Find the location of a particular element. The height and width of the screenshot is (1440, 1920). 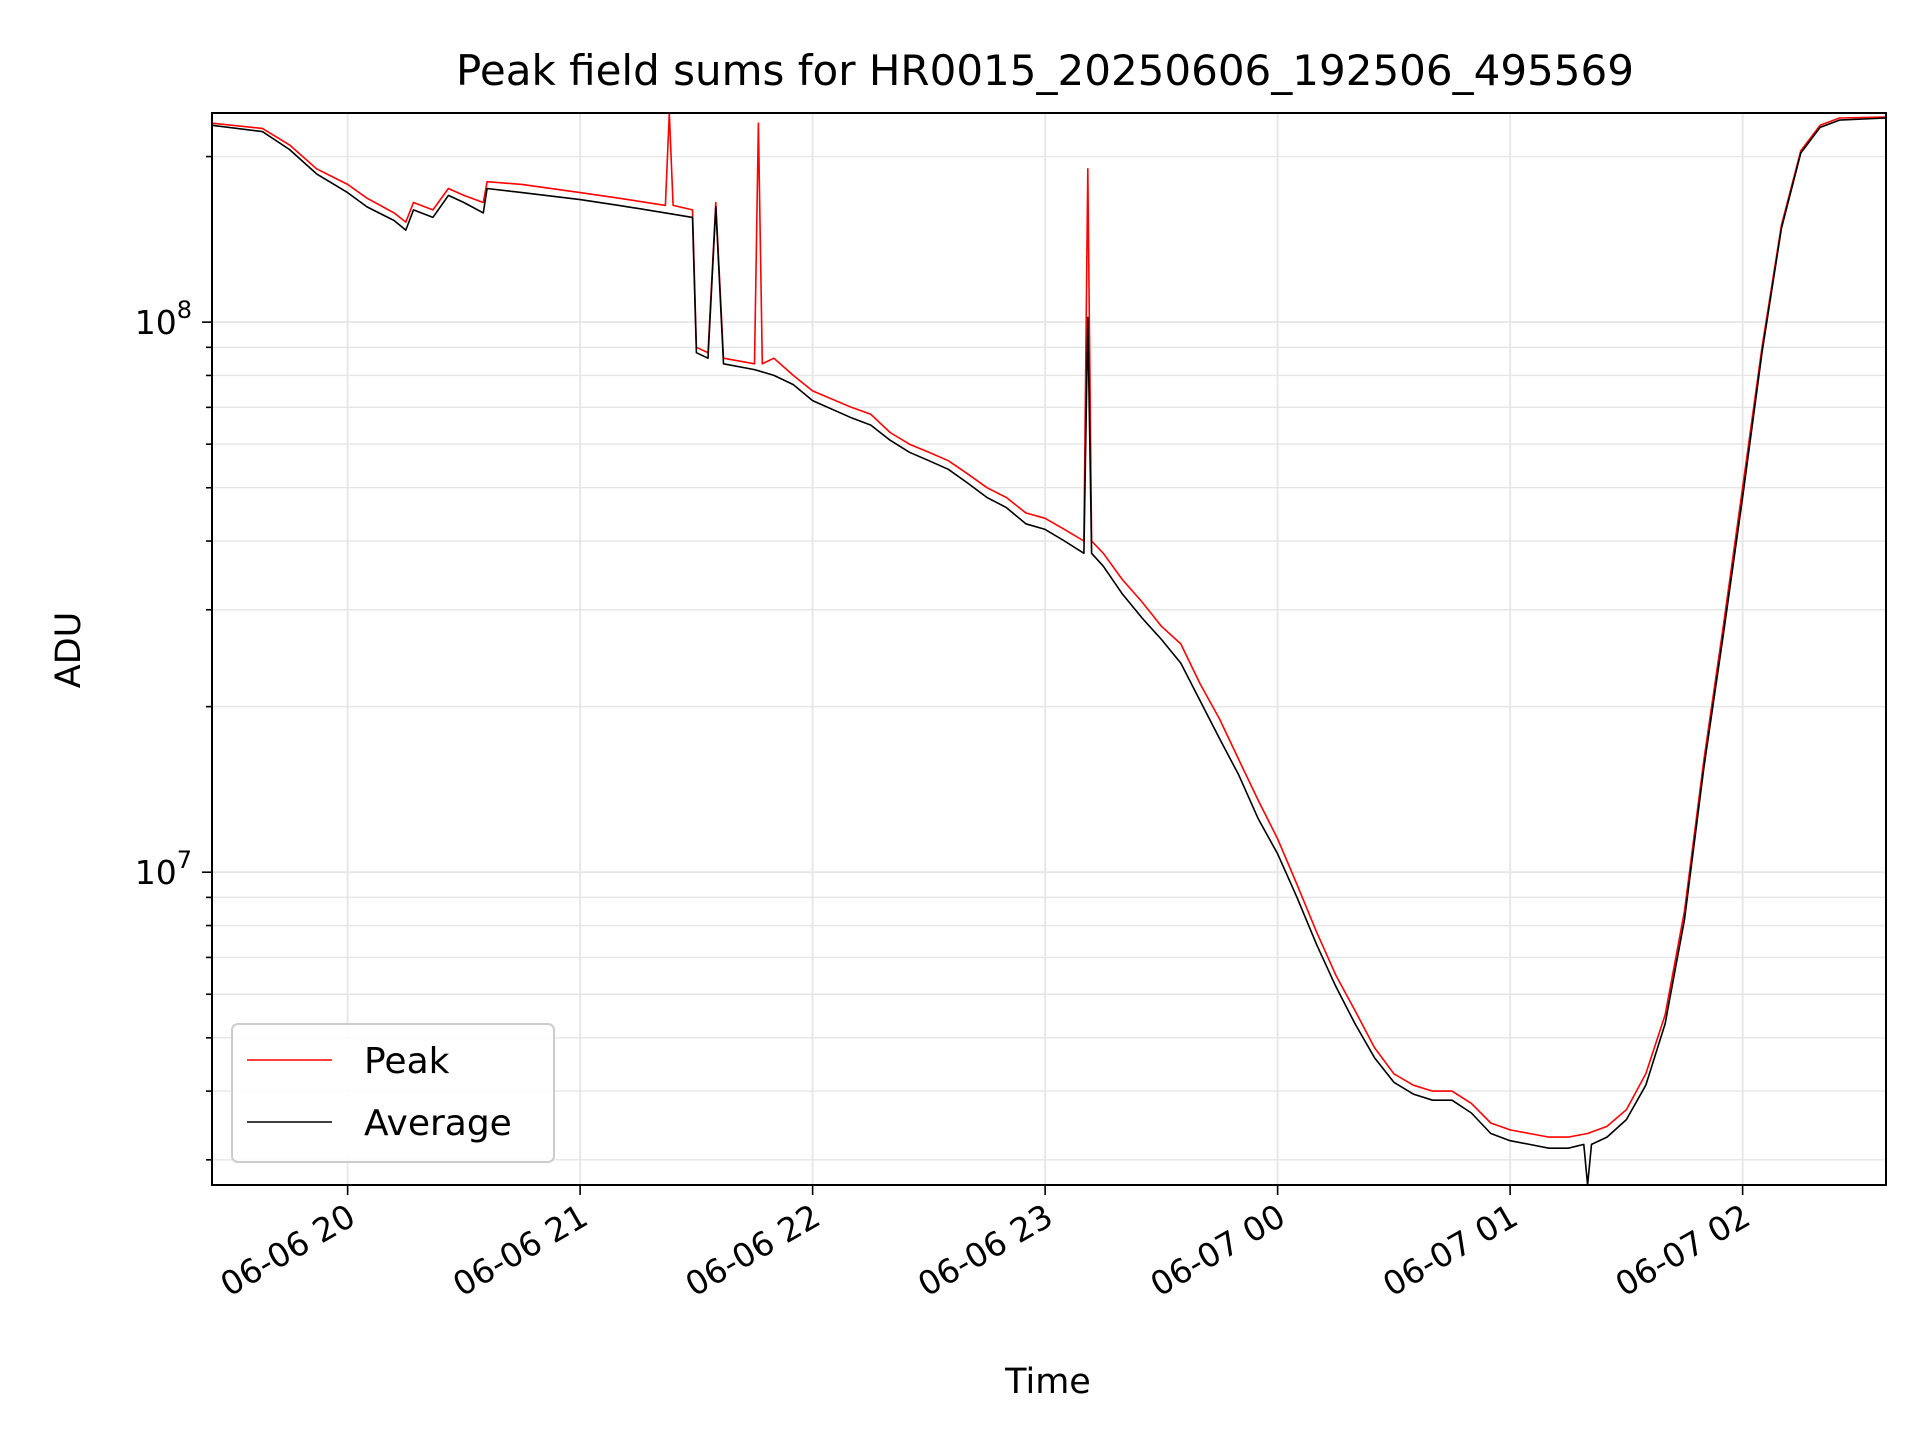

y-axis: 10⁷ 10⁸ is located at coordinates (173, 658).